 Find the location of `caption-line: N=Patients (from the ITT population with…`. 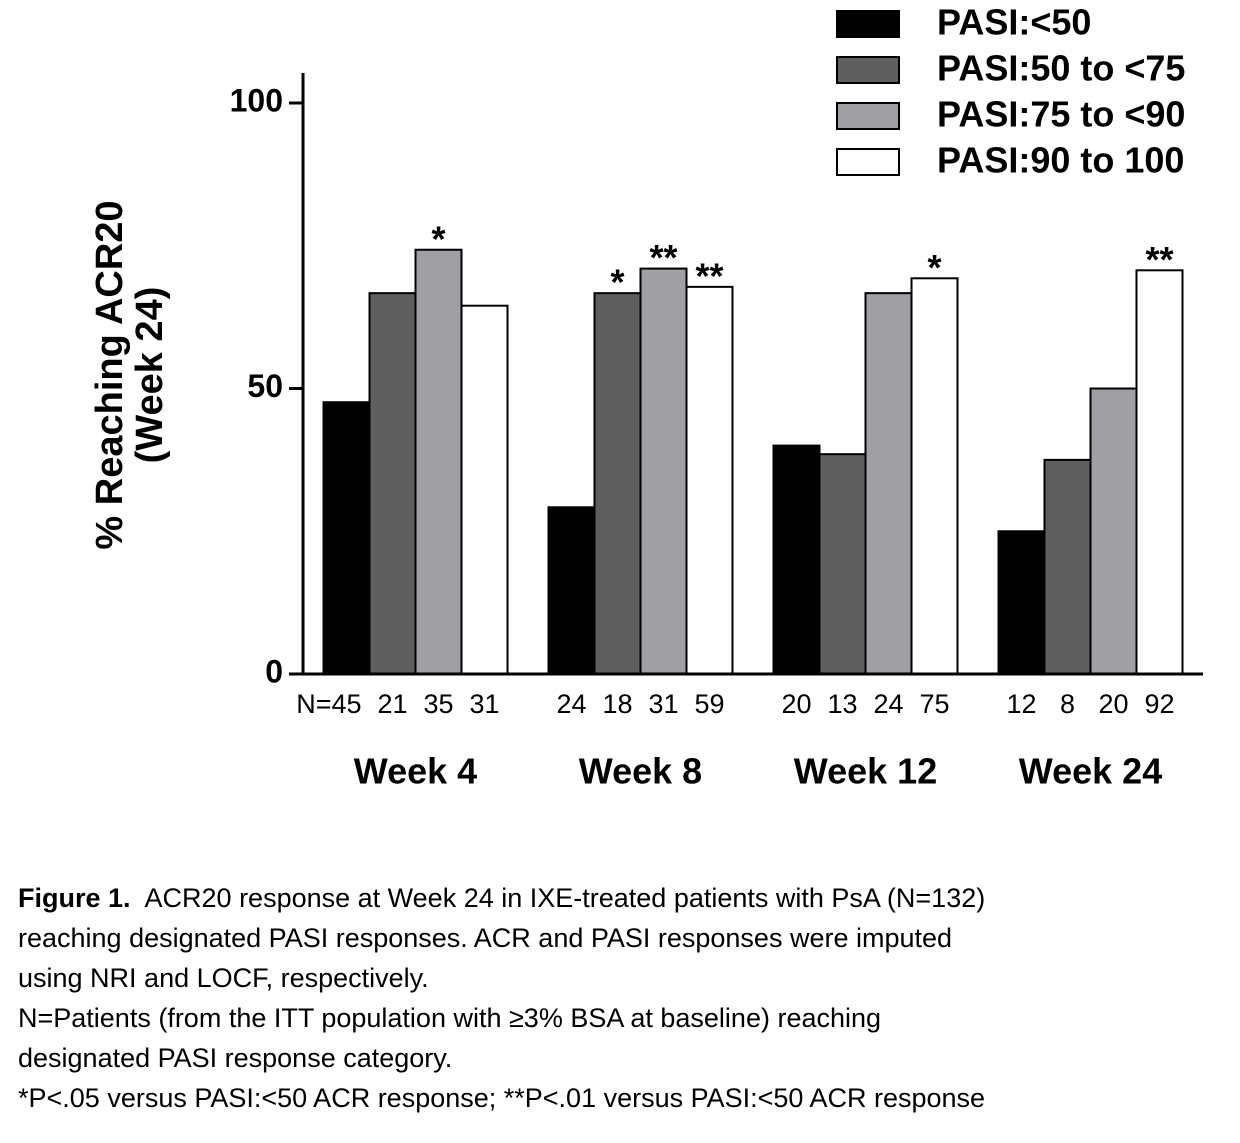

caption-line: N=Patients (from the ITT population with… is located at coordinates (449, 1018).